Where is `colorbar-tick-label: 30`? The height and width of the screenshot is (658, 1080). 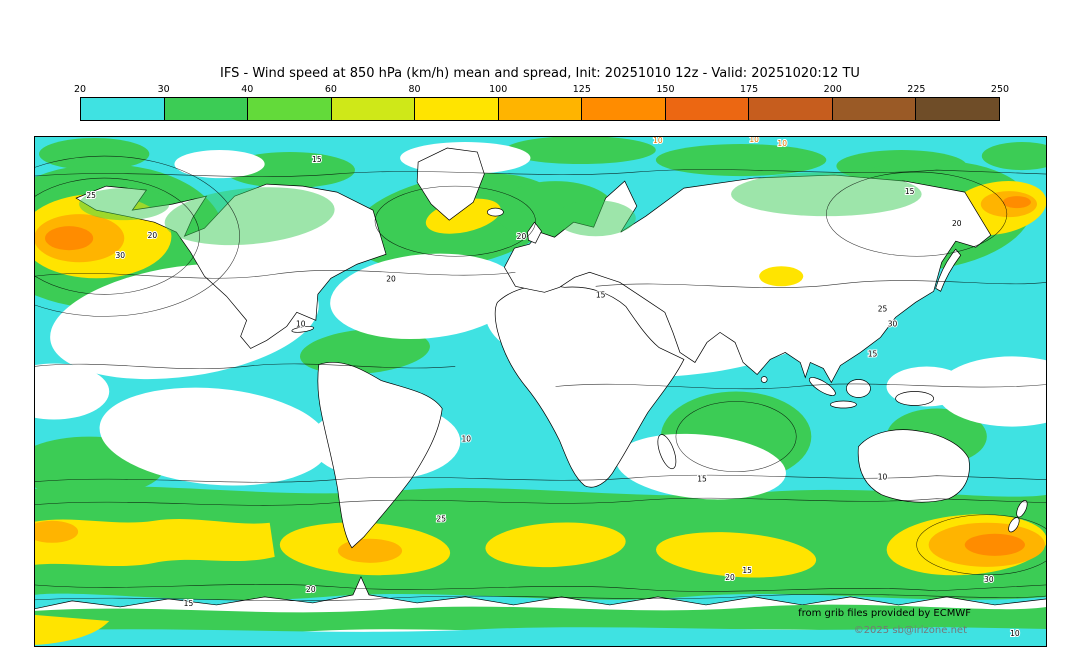 colorbar-tick-label: 30 is located at coordinates (163, 89).